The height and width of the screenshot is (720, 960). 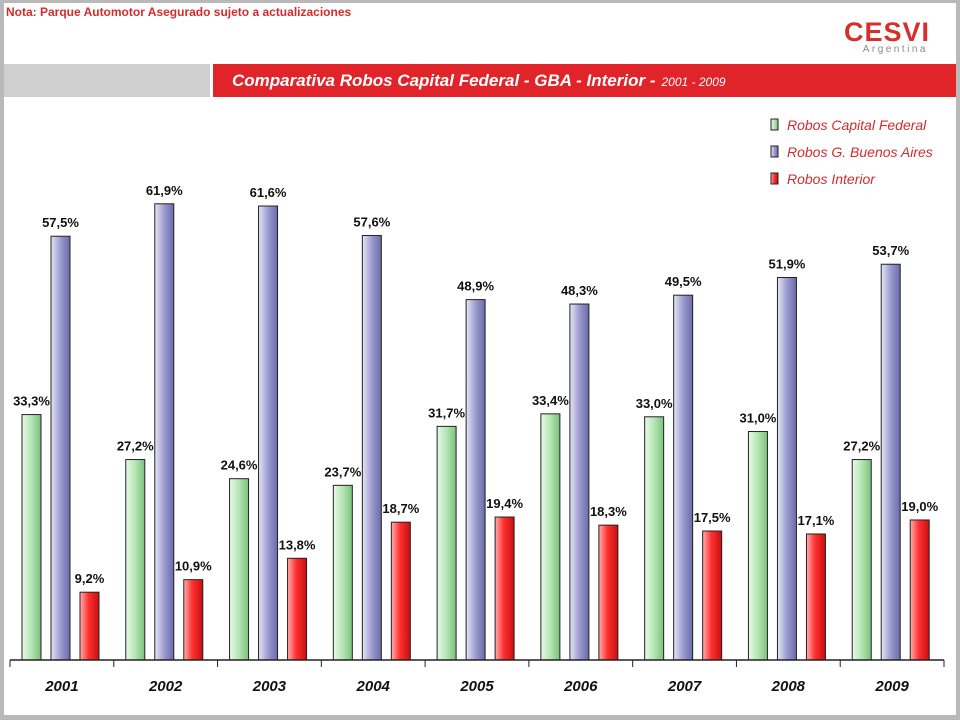 I want to click on chart-subtitle: 2001 - 2009, so click(x=693, y=82).